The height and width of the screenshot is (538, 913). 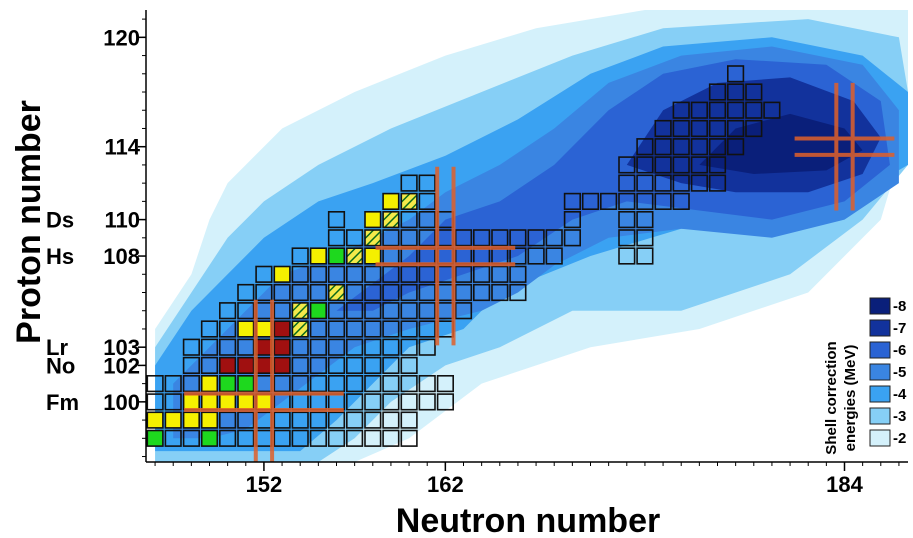 I want to click on x-axis-title: Neutron number, so click(x=528, y=520).